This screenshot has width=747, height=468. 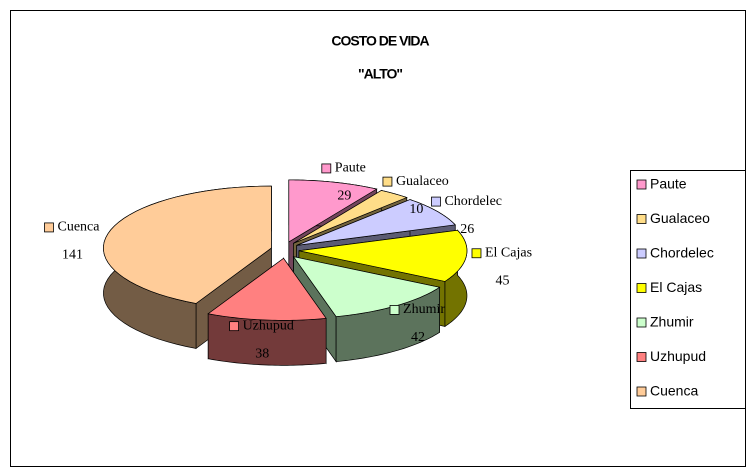 I want to click on legend-label: El Cajas, so click(x=676, y=287).